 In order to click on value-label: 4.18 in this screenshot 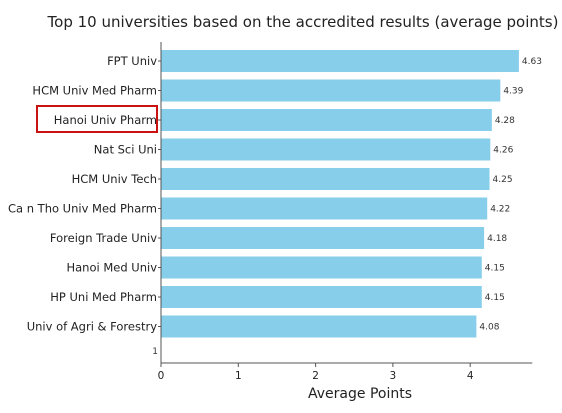, I will do `click(497, 239)`.